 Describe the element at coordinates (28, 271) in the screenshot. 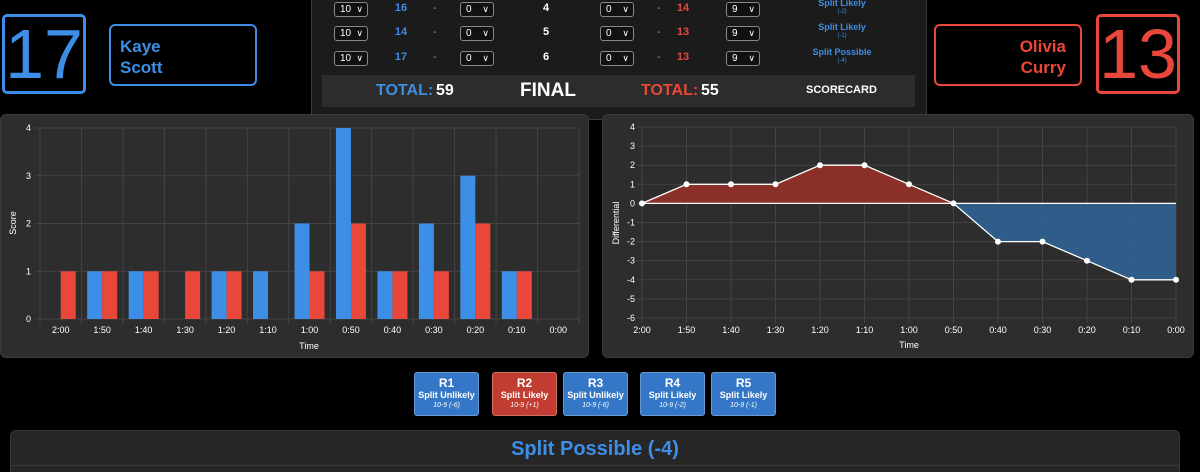

I see `y-tick-label: 1` at that location.